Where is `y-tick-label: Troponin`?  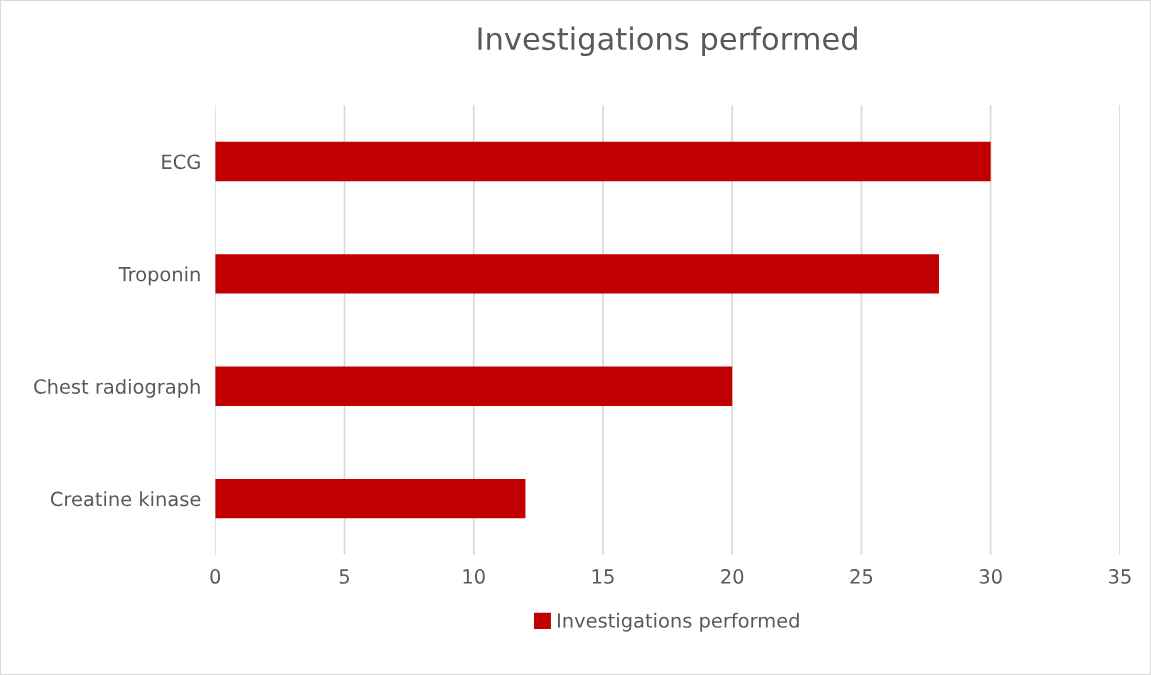 y-tick-label: Troponin is located at coordinates (159, 276).